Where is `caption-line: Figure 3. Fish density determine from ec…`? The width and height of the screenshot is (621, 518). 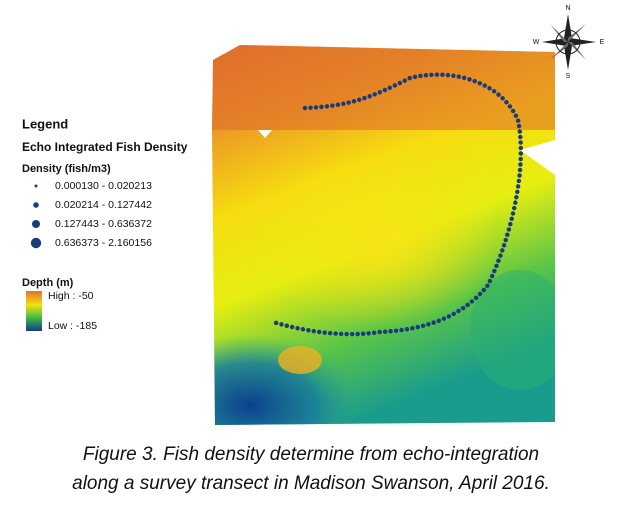 caption-line: Figure 3. Fish density determine from ec… is located at coordinates (311, 454).